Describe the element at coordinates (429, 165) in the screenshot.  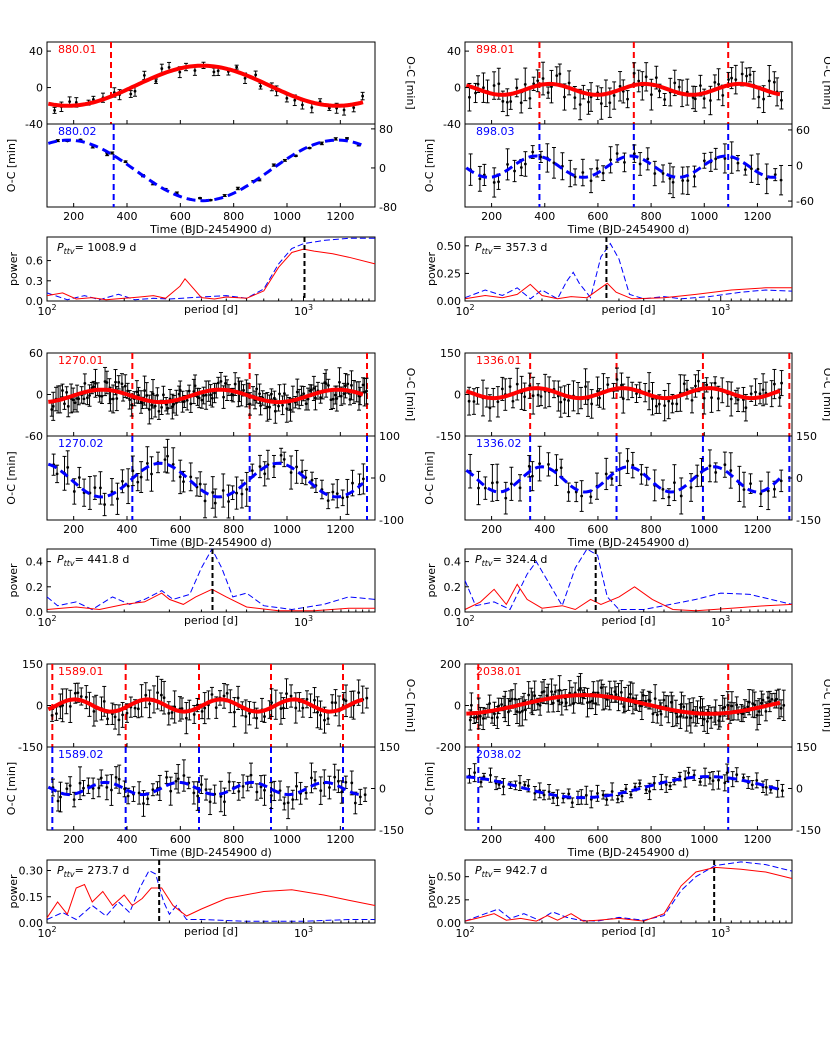
I see `y-axis-label-left: O-C [min]` at that location.